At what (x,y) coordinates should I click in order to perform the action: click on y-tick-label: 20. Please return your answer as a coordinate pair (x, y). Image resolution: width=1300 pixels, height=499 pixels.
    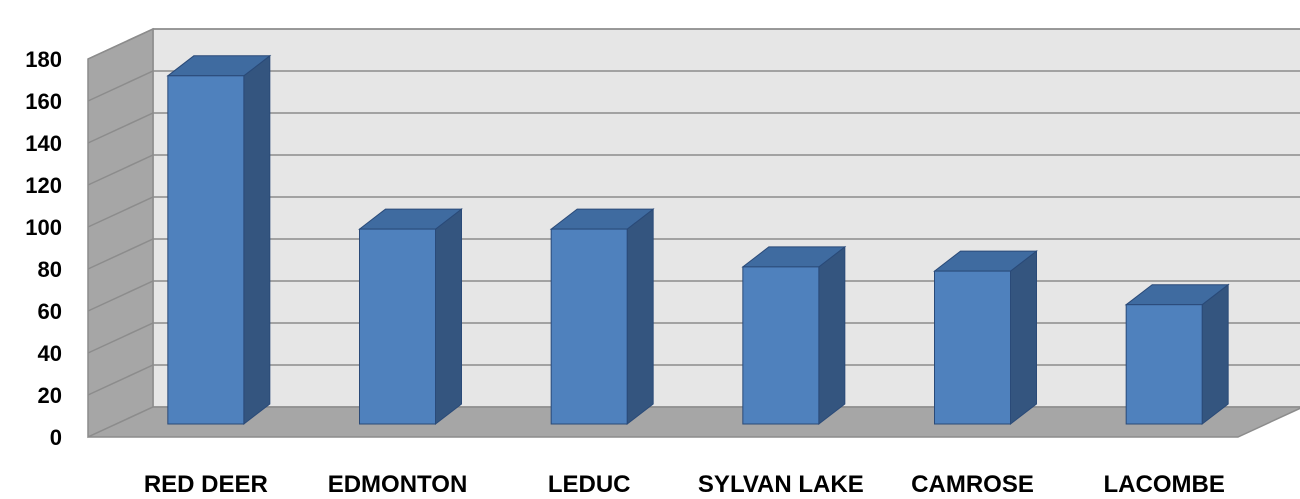
    Looking at the image, I should click on (50, 395).